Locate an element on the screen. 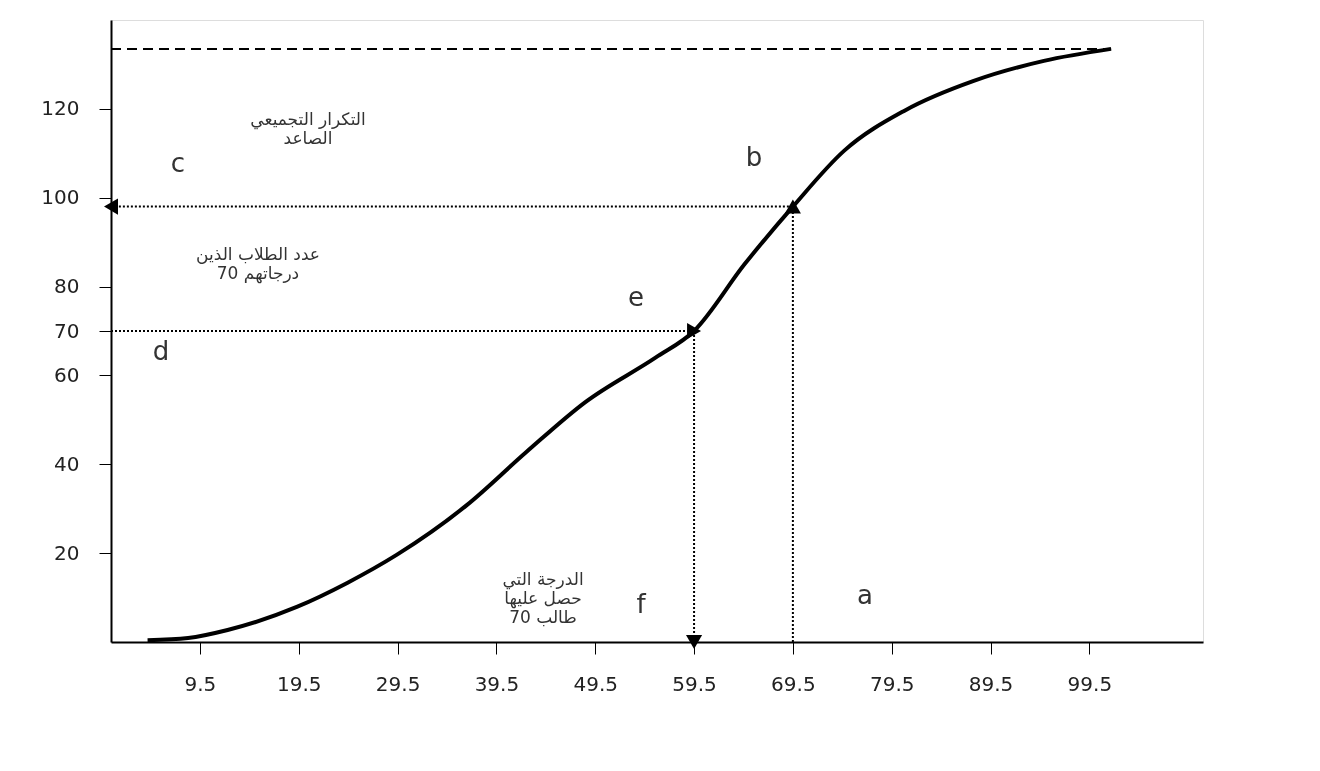 Image resolution: width=1320 pixels, height=771 pixels. x-tick-label: 99.5 is located at coordinates (1090, 683).